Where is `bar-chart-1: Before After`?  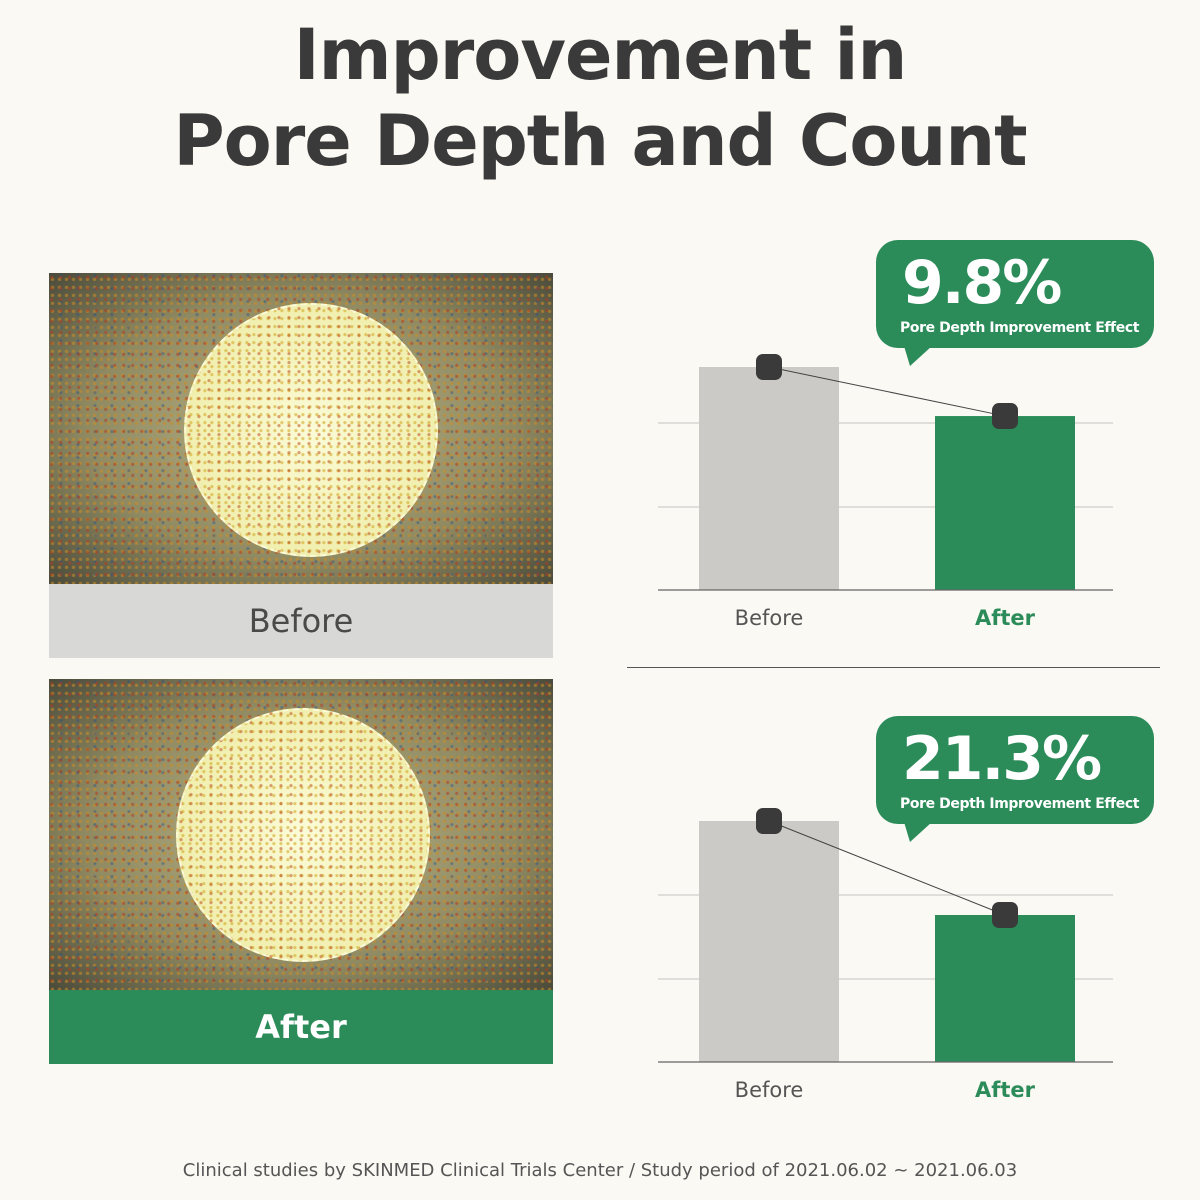
bar-chart-1: Before After is located at coordinates (885, 492).